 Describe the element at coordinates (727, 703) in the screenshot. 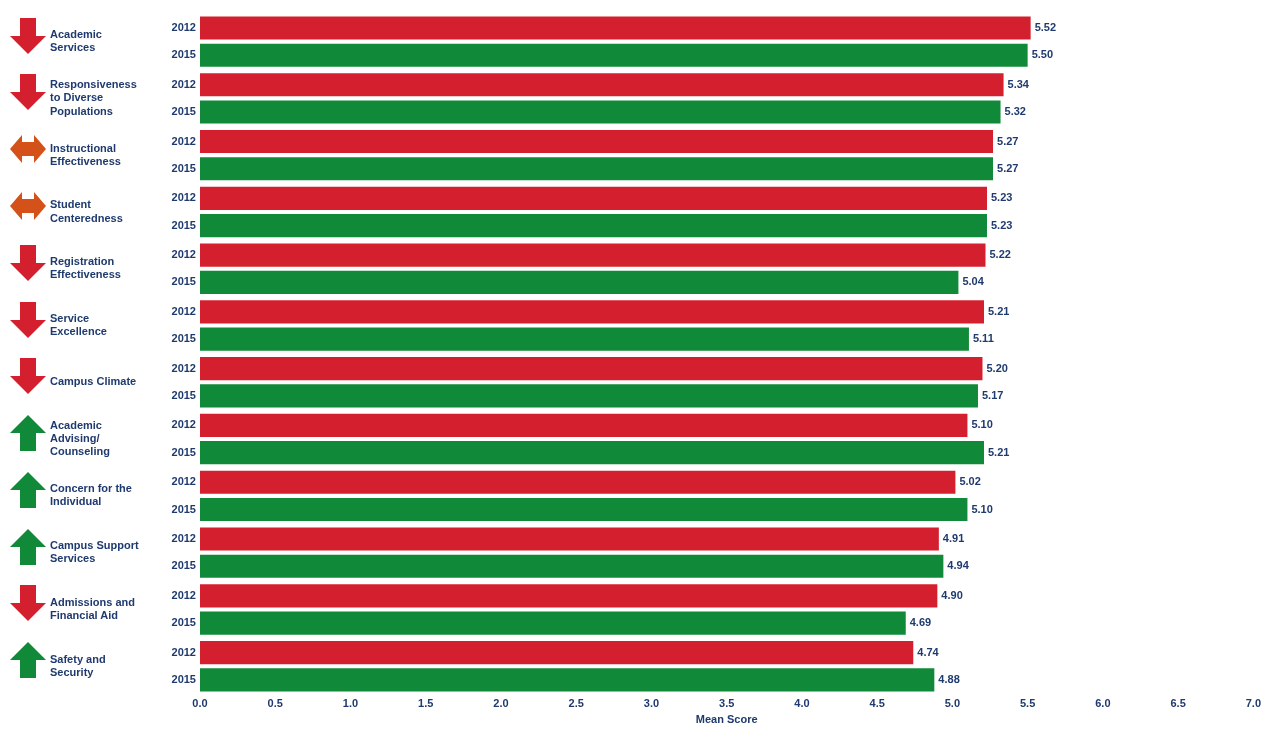

I see `x-tick-label: 3.5` at that location.